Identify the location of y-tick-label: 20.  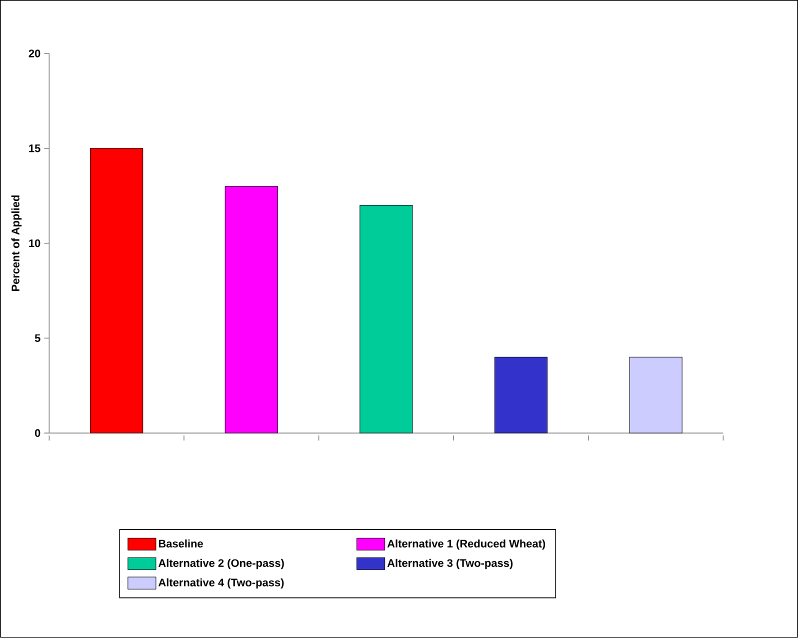
(34, 54).